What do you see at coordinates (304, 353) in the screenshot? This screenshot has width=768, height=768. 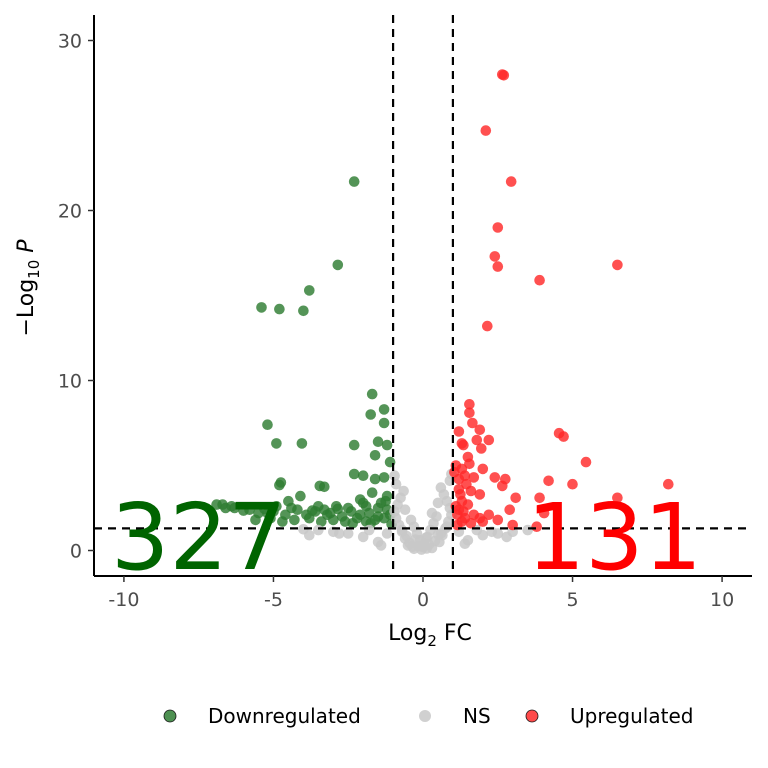 I see `series-downregulated` at bounding box center [304, 353].